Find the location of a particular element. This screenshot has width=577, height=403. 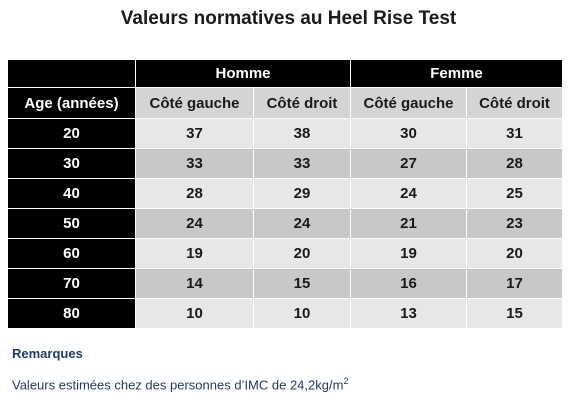

table-row: 30 33 33 27 28 is located at coordinates (285, 163).